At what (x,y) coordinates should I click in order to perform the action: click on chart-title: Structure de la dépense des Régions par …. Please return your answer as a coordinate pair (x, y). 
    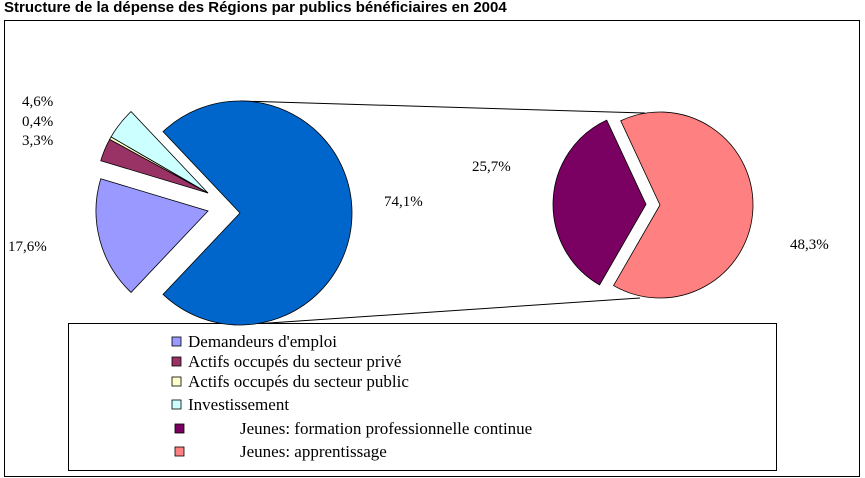
    Looking at the image, I should click on (255, 8).